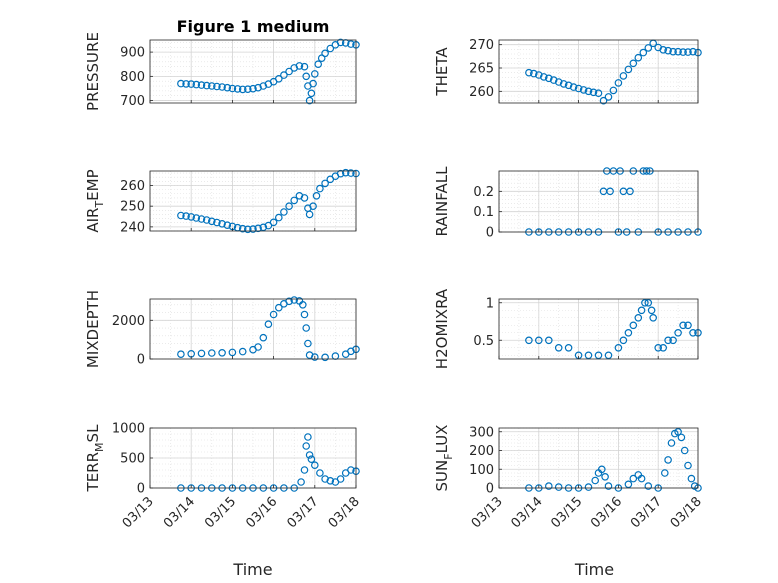 Image resolution: width=778 pixels, height=583 pixels. What do you see at coordinates (483, 192) in the screenshot?
I see `y-tick-label: 0.2` at bounding box center [483, 192].